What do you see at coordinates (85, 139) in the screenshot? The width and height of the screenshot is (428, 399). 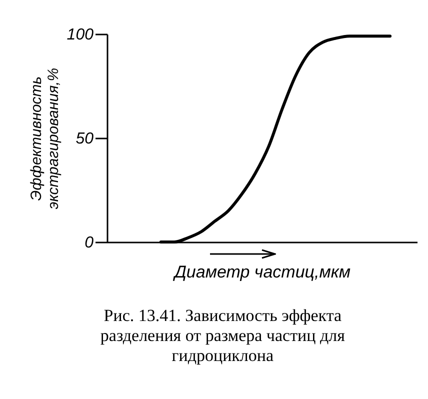 I see `y-tick-label: 50` at bounding box center [85, 139].